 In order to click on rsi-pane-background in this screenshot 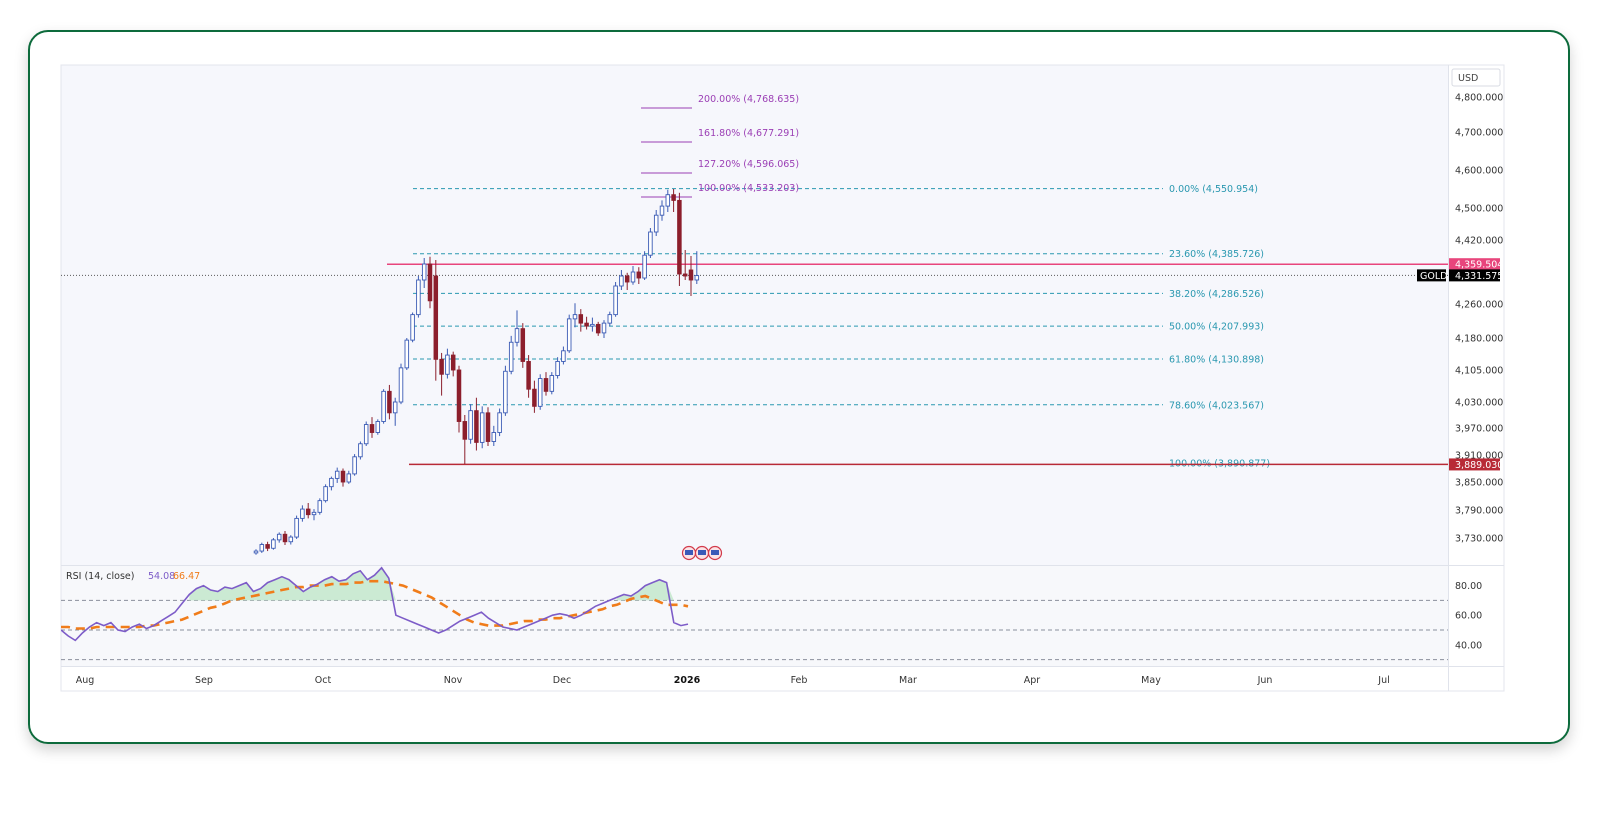, I will do `click(754, 616)`.